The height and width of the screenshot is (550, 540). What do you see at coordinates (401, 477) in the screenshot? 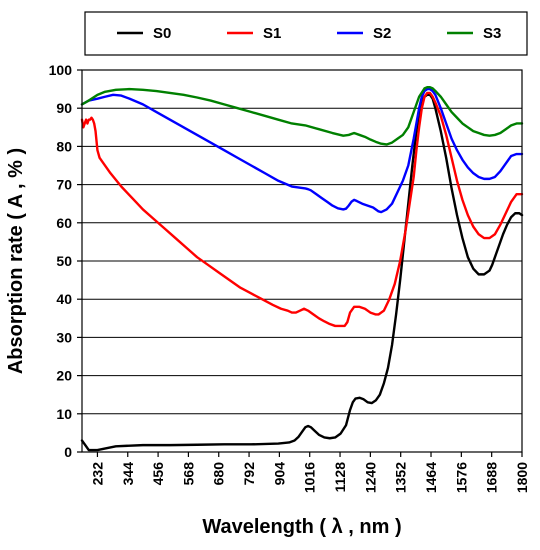
I see `x-tick-label: 1352` at bounding box center [401, 477].